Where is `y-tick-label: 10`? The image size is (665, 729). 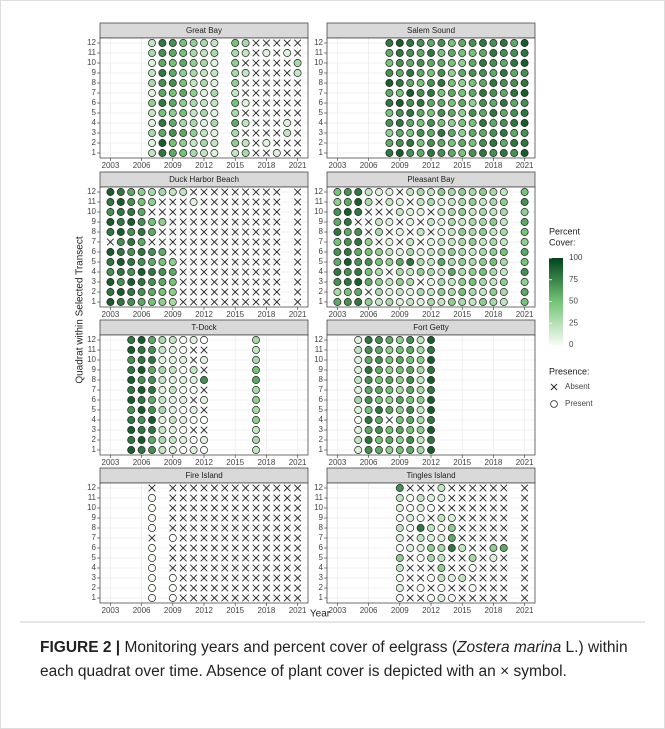 y-tick-label: 10 is located at coordinates (318, 507).